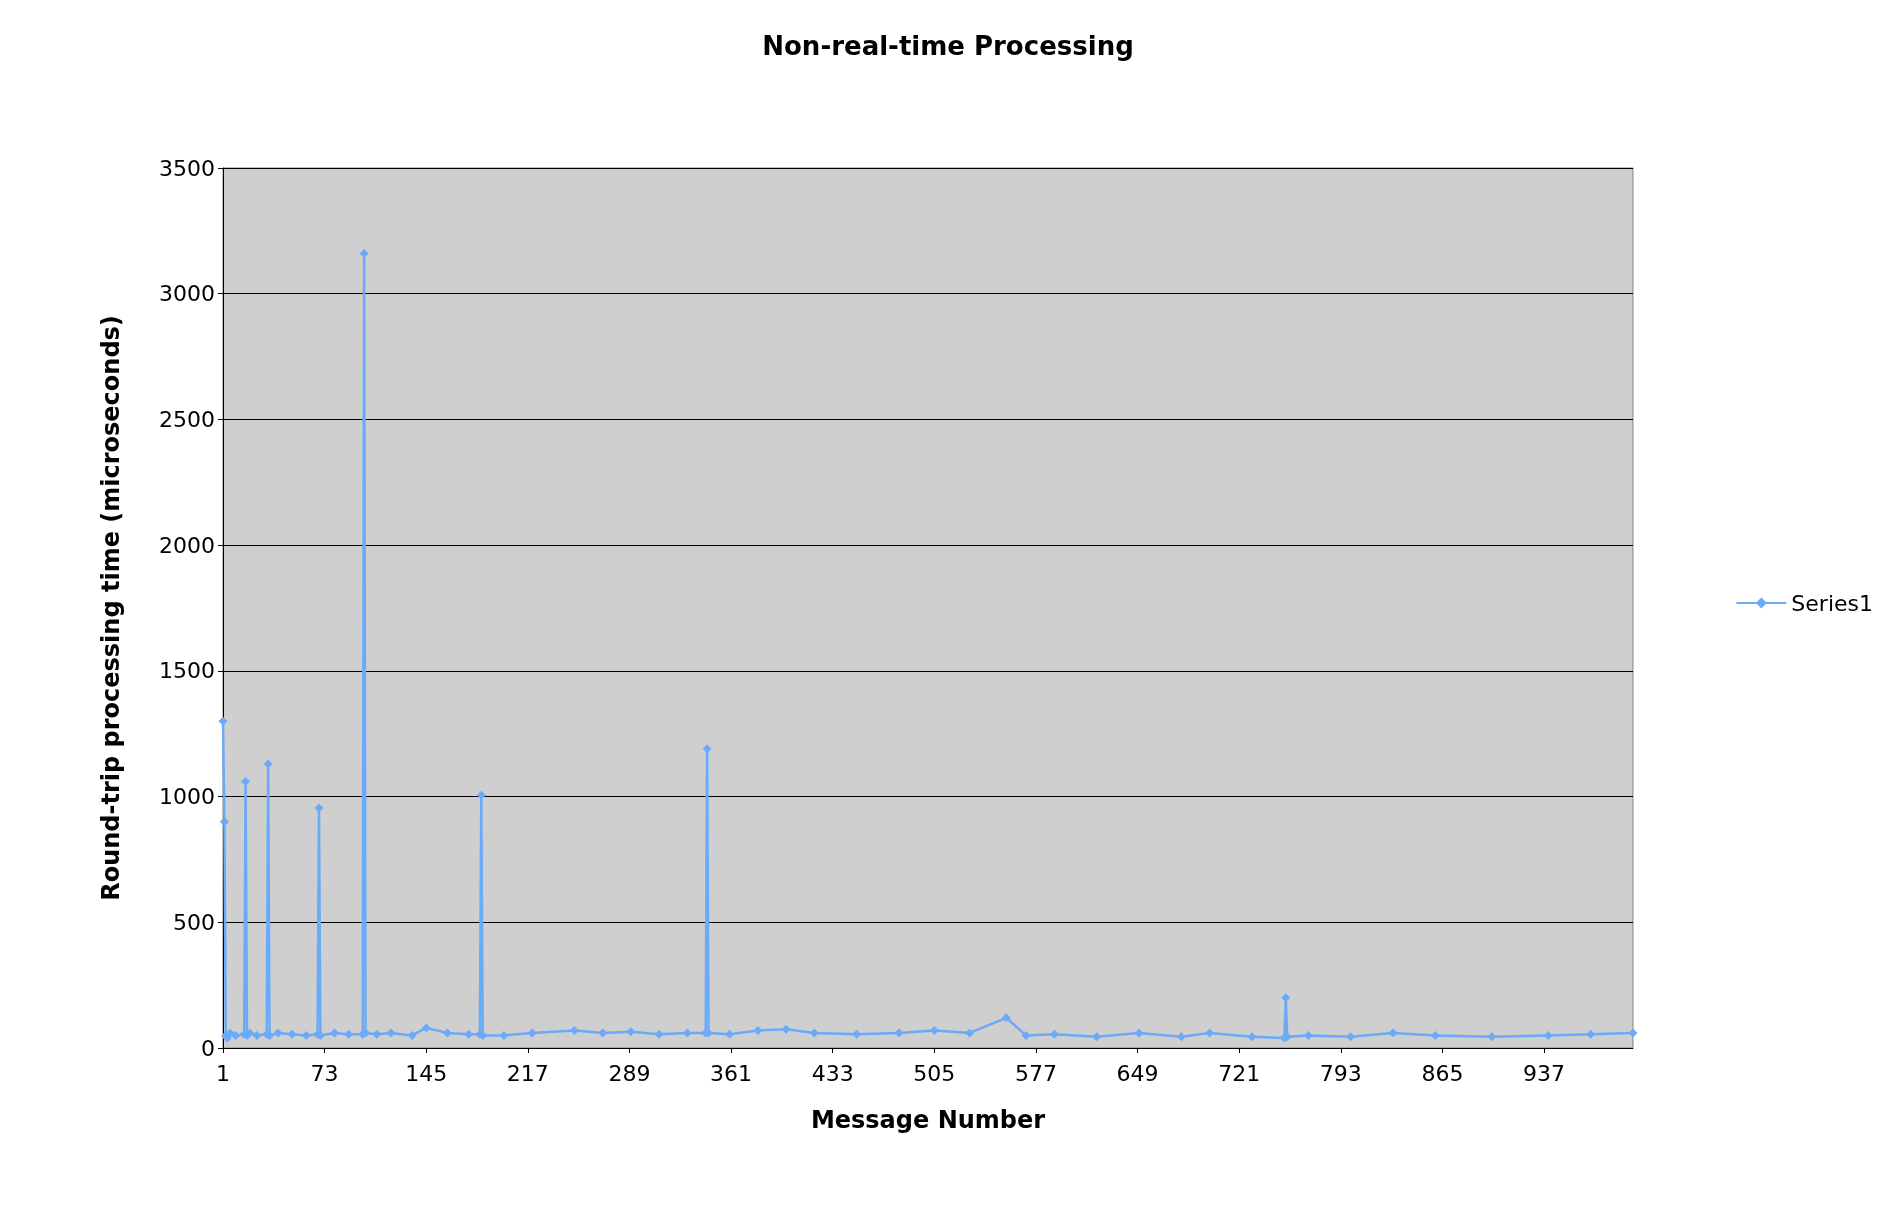  Describe the element at coordinates (111, 608) in the screenshot. I see `y-axis-title: Round-trip processing time (microseconds)` at that location.